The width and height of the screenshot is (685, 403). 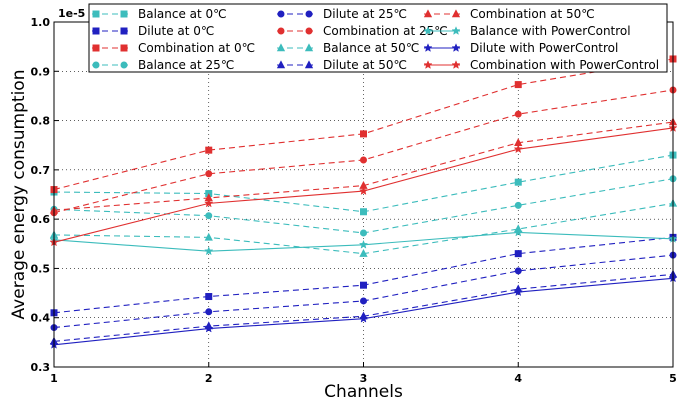 What do you see at coordinates (41, 71) in the screenshot?
I see `y-tick-label: 0.9` at bounding box center [41, 71].